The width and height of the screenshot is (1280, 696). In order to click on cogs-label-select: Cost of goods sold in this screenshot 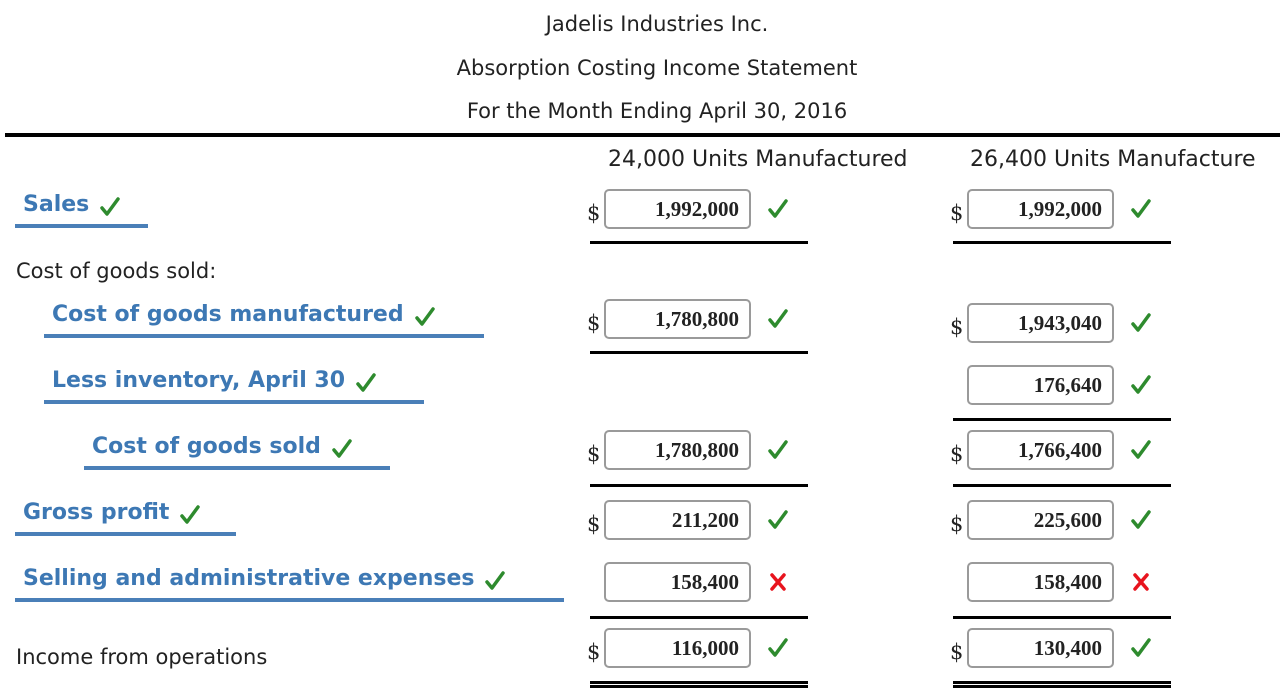, I will do `click(237, 452)`.